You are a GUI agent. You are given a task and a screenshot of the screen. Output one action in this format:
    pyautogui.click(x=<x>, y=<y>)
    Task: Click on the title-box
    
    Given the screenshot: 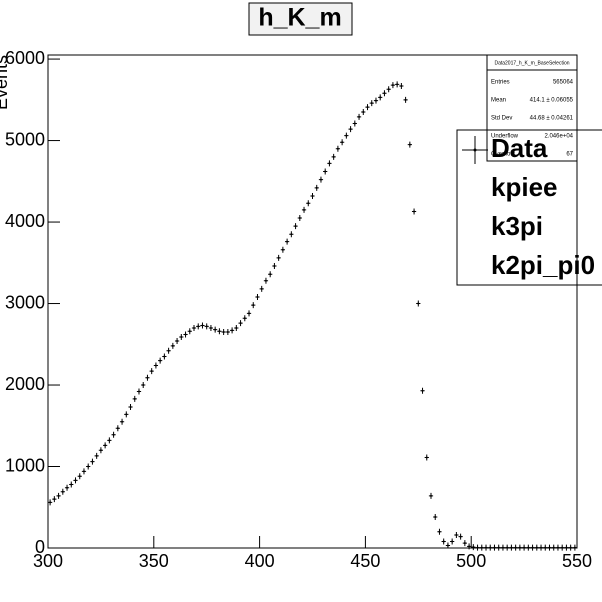 What is the action you would take?
    pyautogui.click(x=300, y=19)
    